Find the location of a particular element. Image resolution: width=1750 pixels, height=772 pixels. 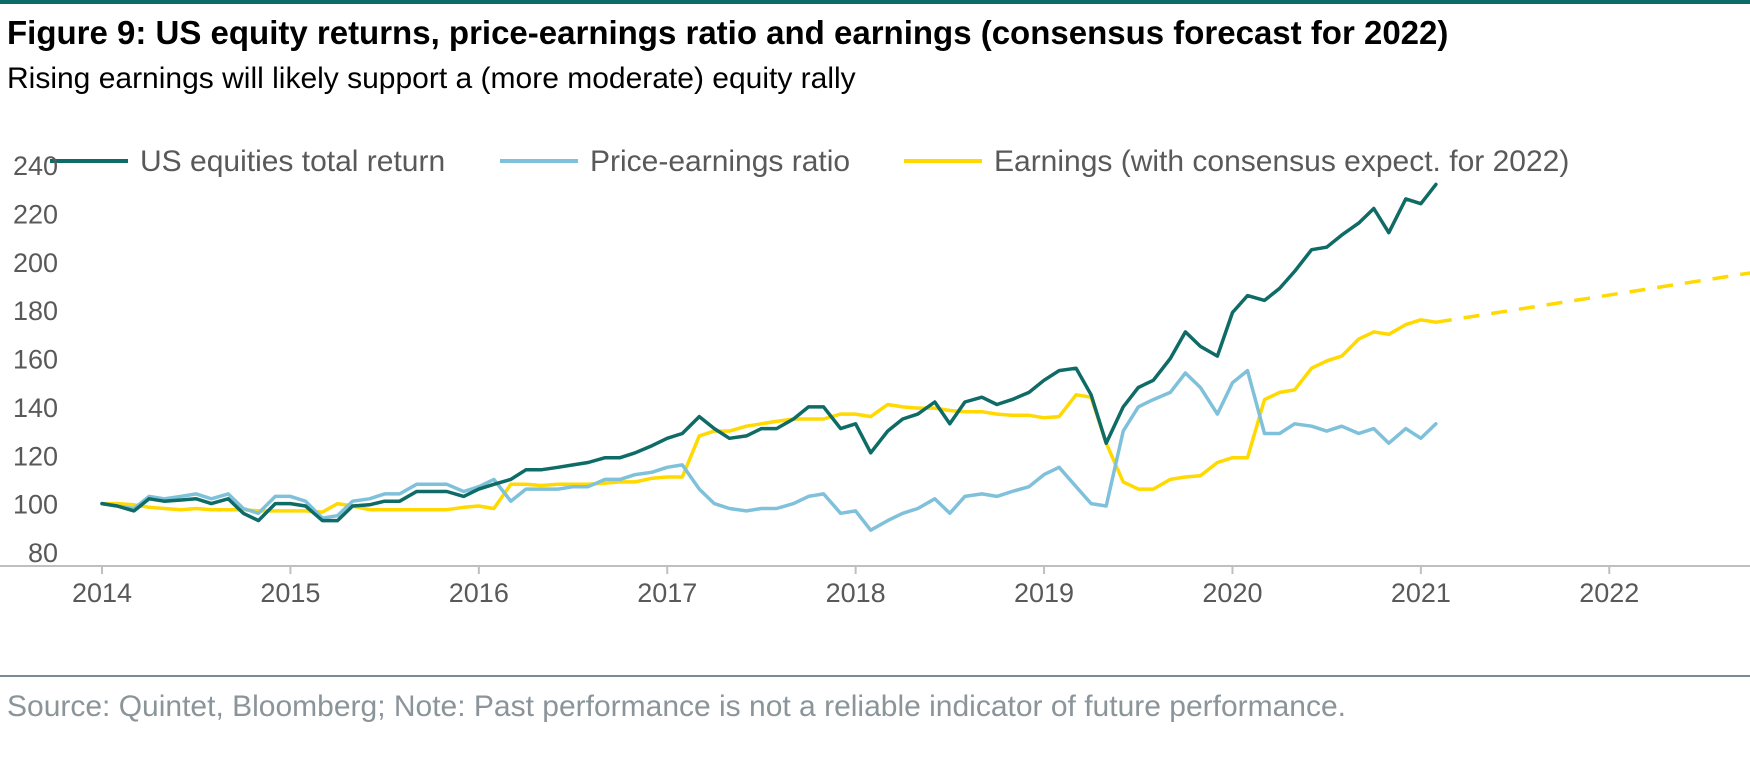

x-tick-label: 2015 is located at coordinates (290, 593).